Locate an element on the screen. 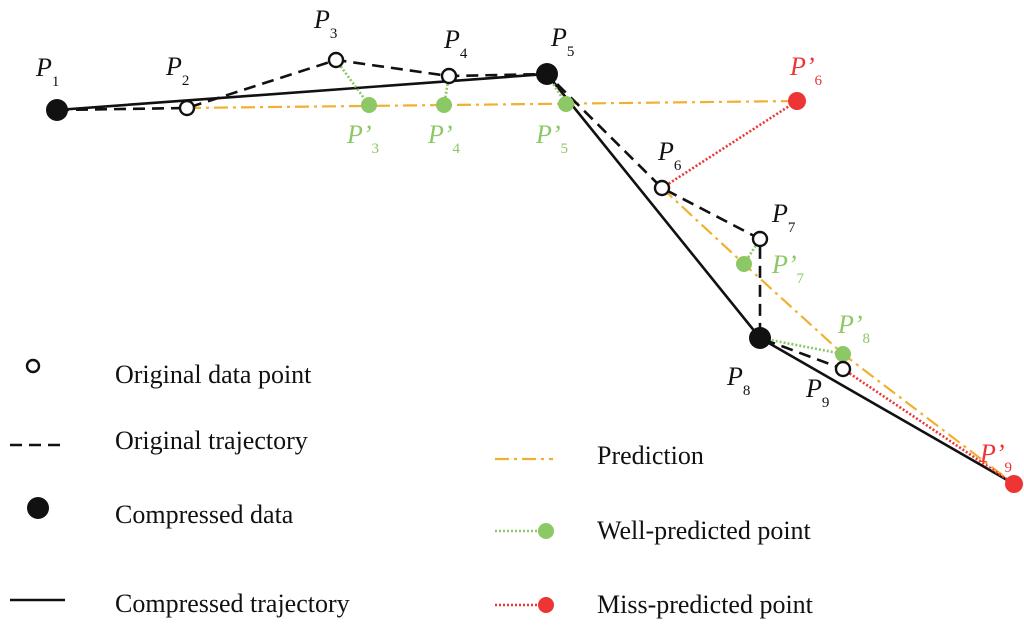 The height and width of the screenshot is (626, 1024). legend-original-trajectory-label: Original trajectory is located at coordinates (211, 440).